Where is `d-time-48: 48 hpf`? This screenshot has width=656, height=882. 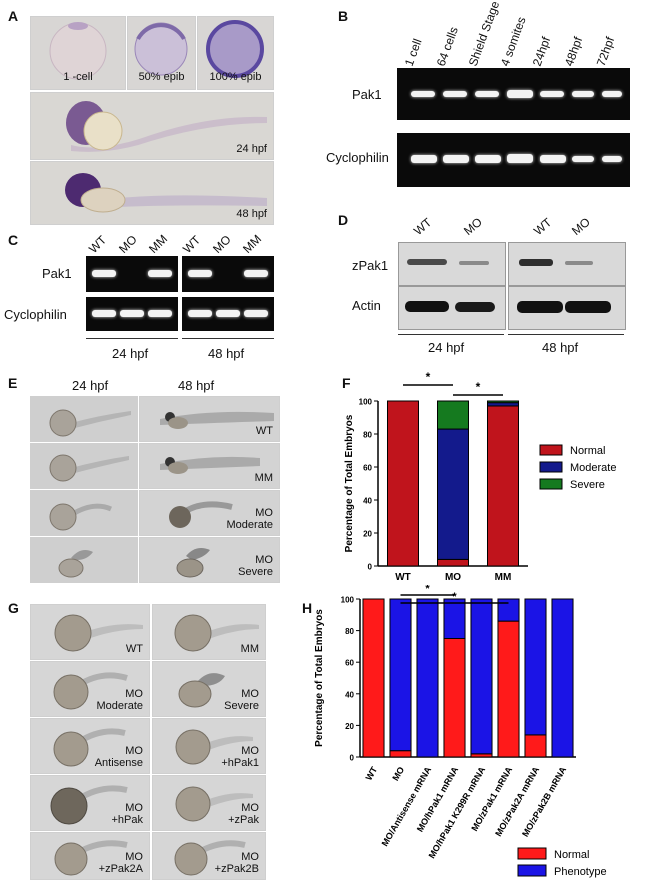 d-time-48: 48 hpf is located at coordinates (560, 347).